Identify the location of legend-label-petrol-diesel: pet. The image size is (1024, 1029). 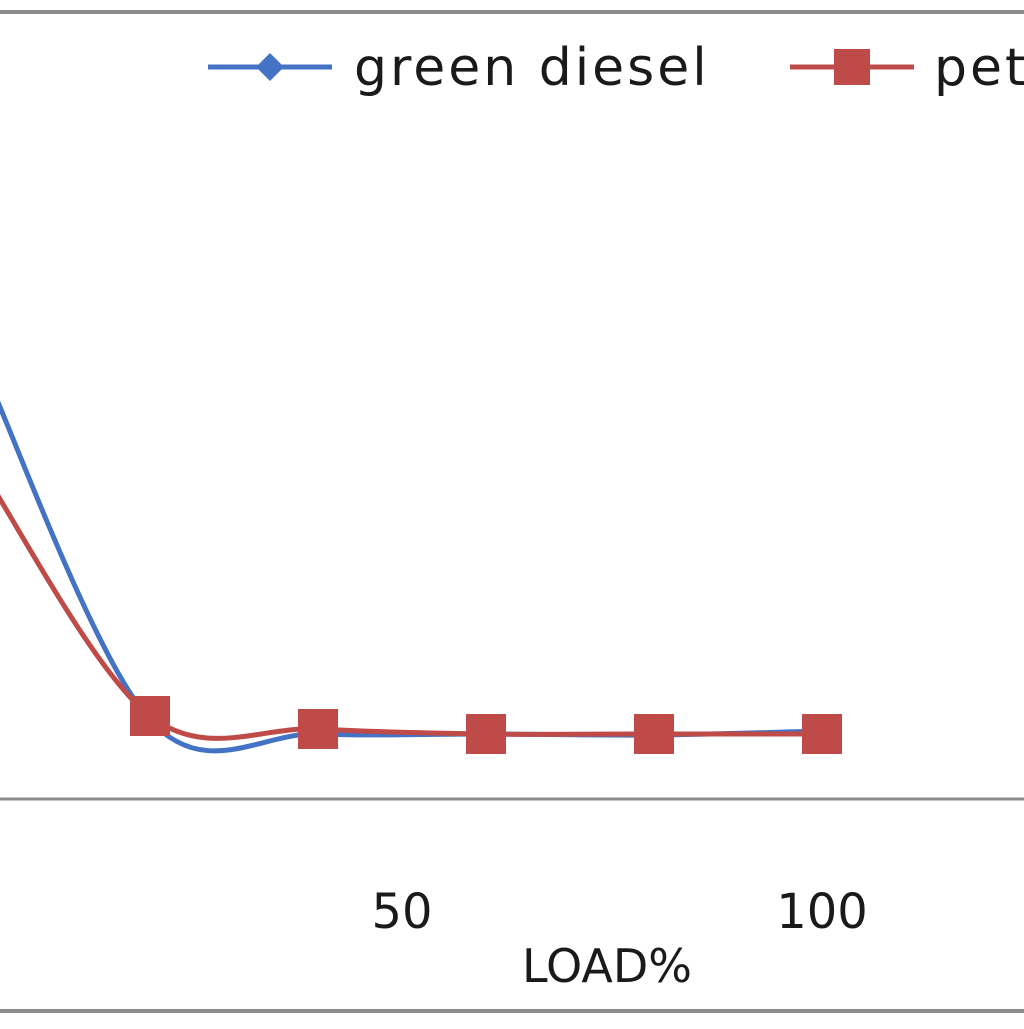
(979, 68).